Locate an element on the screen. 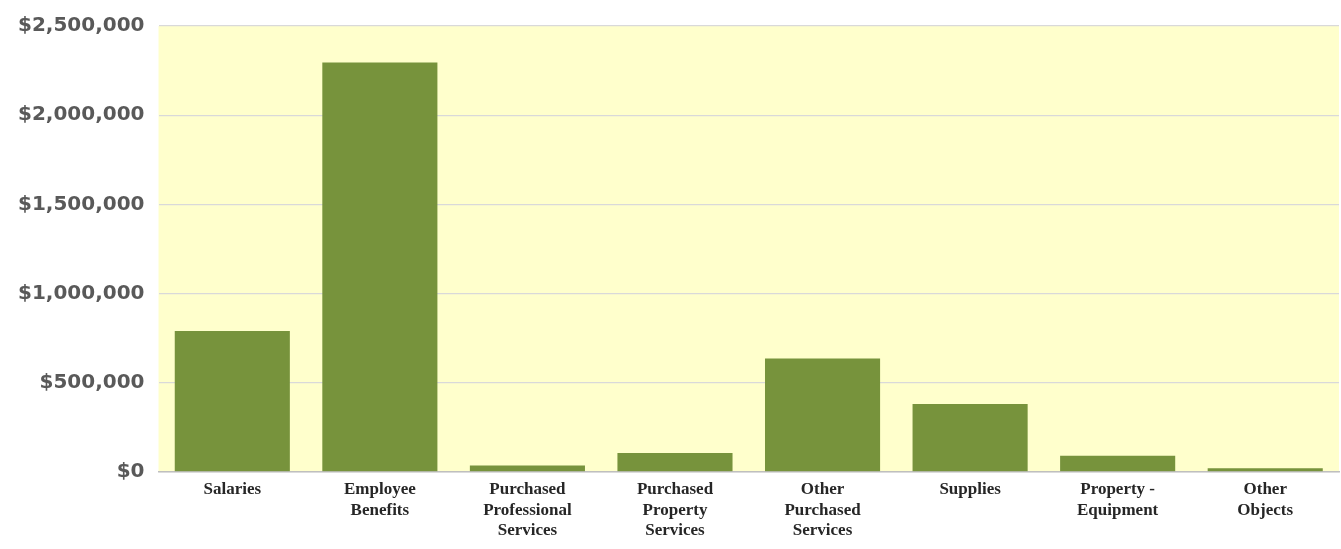 The width and height of the screenshot is (1341, 549). y-tick-label: $1,500,000 is located at coordinates (81, 202).